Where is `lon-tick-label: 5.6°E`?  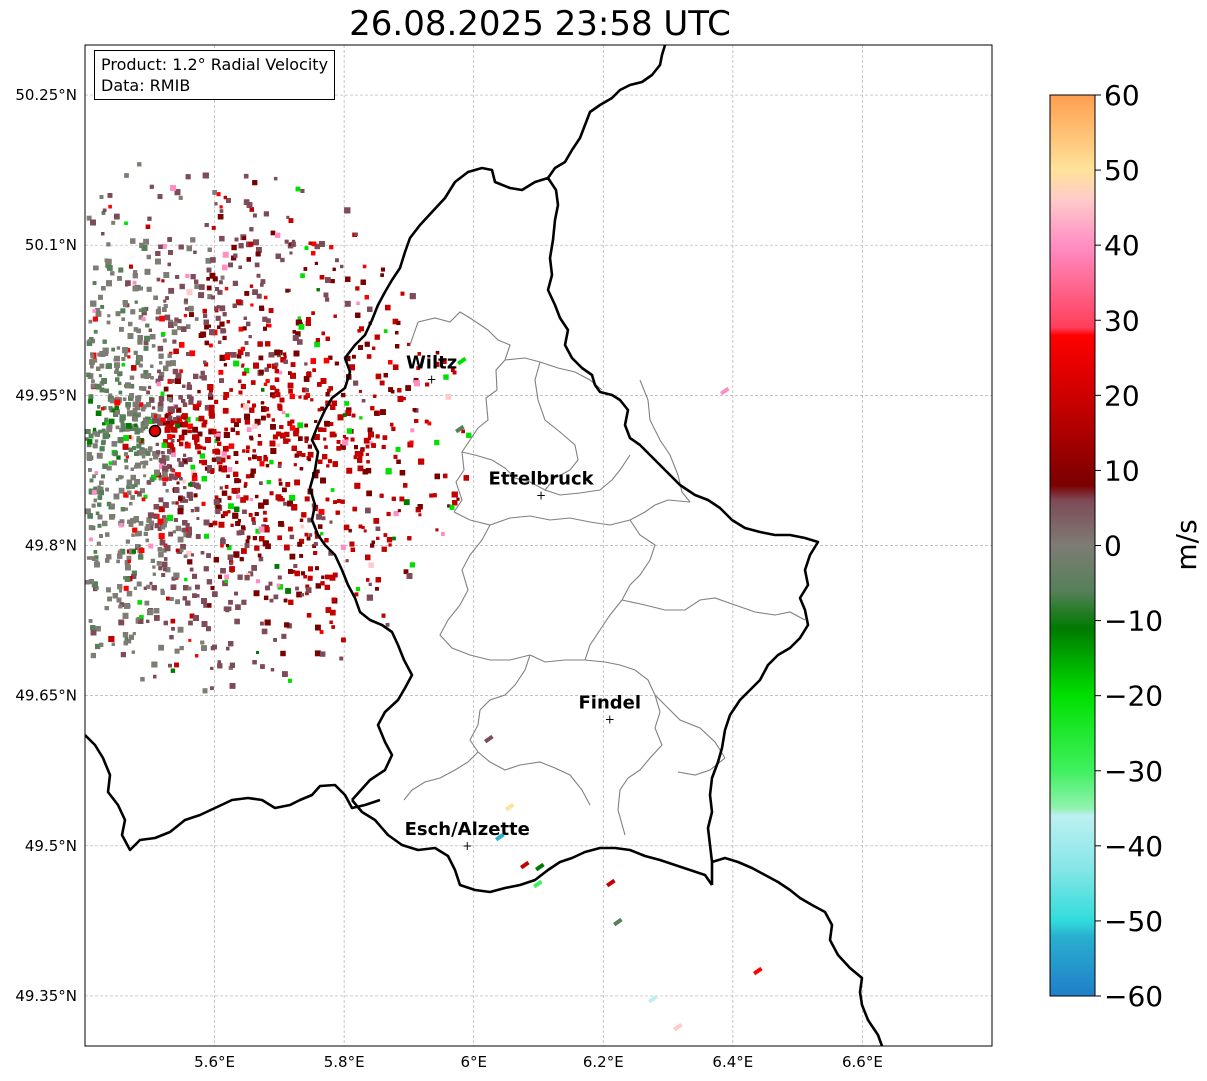 lon-tick-label: 5.6°E is located at coordinates (214, 1062).